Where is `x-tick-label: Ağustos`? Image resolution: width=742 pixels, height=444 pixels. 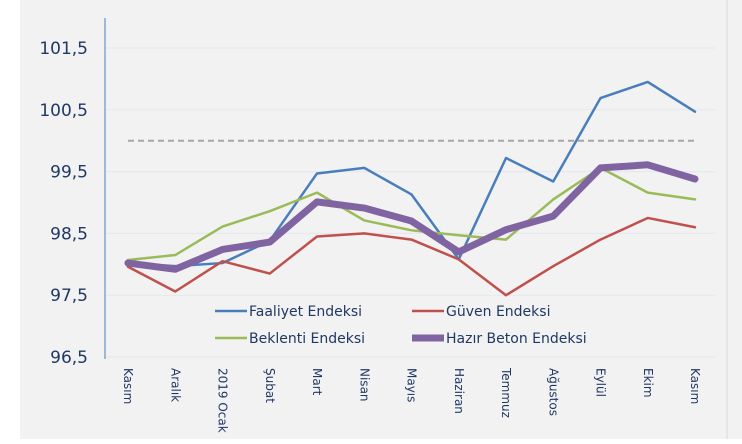
x-tick-label: Ağustos is located at coordinates (553, 392).